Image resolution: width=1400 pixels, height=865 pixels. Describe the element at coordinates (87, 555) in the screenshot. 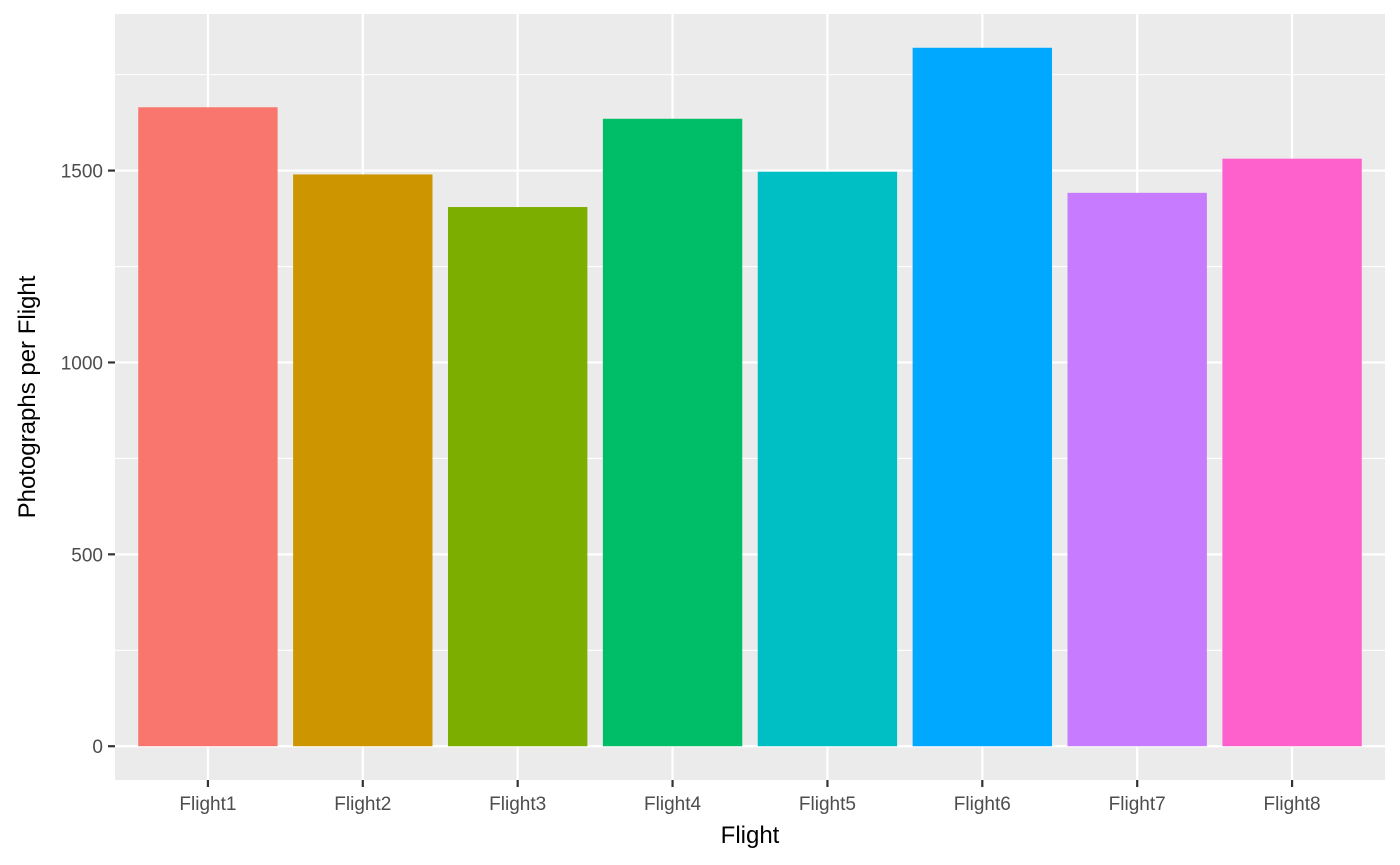

I see `y-tick-label: 500` at that location.